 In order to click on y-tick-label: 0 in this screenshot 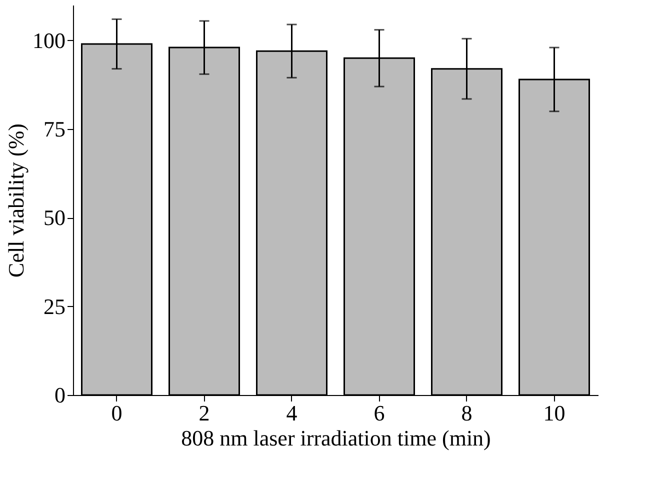, I will do `click(60, 395)`.